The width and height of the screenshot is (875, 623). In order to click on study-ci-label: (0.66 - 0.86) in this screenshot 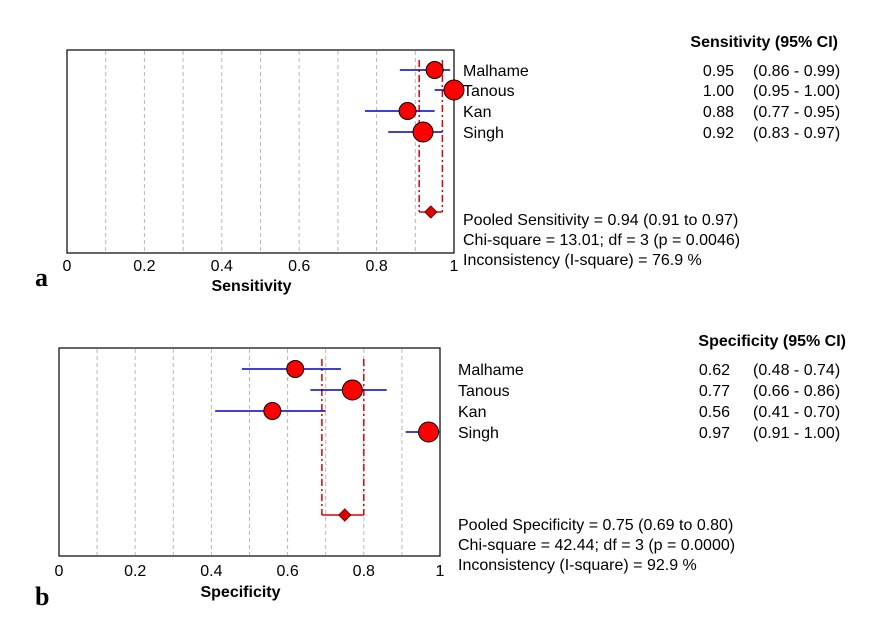, I will do `click(796, 391)`.